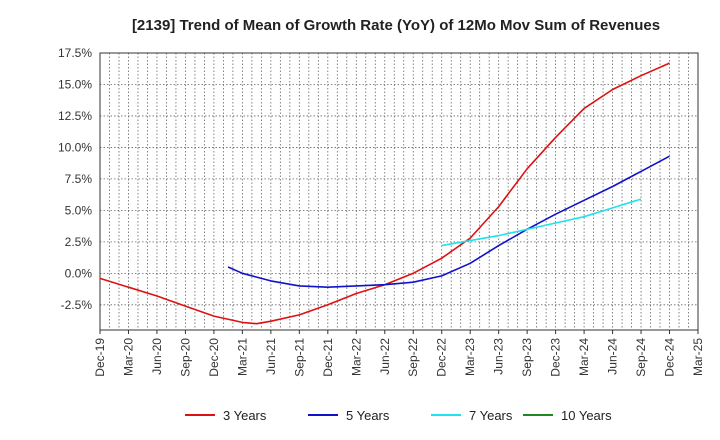 This screenshot has width=720, height=440. What do you see at coordinates (185, 357) in the screenshot?
I see `x-tick-label: Sep-20` at bounding box center [185, 357].